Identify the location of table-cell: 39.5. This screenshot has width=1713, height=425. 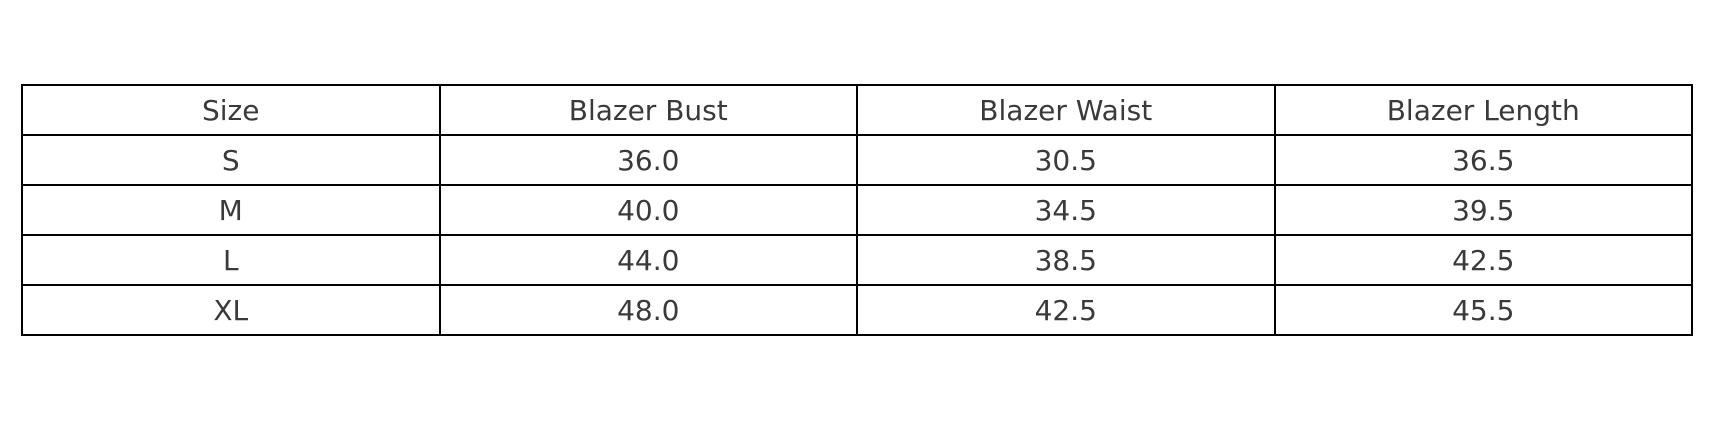
(1483, 210).